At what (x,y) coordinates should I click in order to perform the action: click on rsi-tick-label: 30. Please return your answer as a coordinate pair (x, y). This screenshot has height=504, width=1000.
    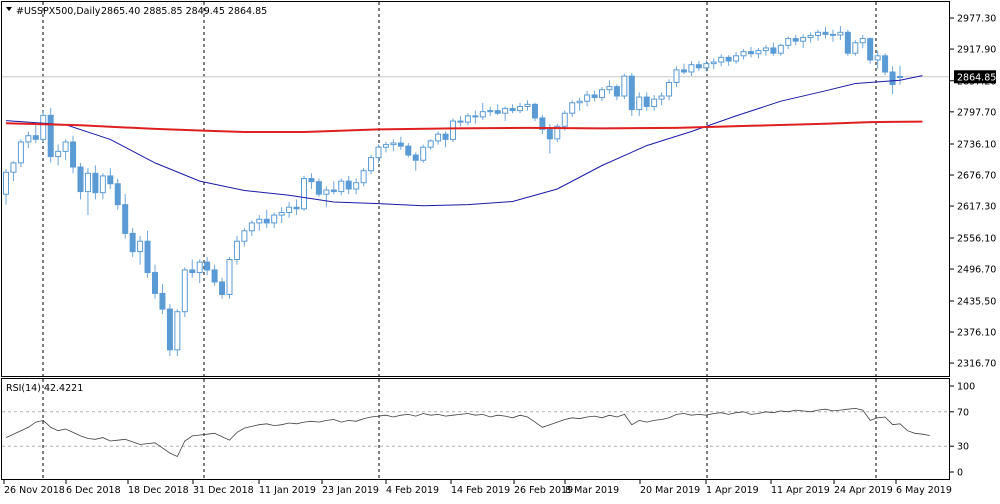
    Looking at the image, I should click on (963, 447).